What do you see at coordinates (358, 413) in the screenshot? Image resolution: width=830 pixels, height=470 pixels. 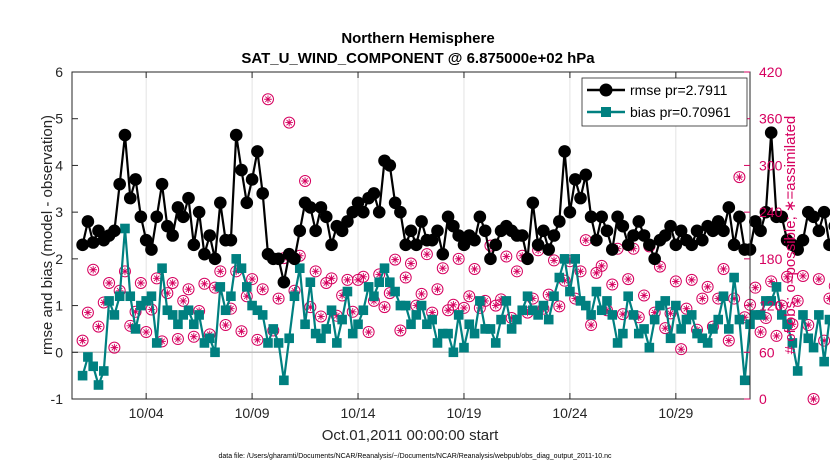 I see `x-tick-label: 10/14` at bounding box center [358, 413].